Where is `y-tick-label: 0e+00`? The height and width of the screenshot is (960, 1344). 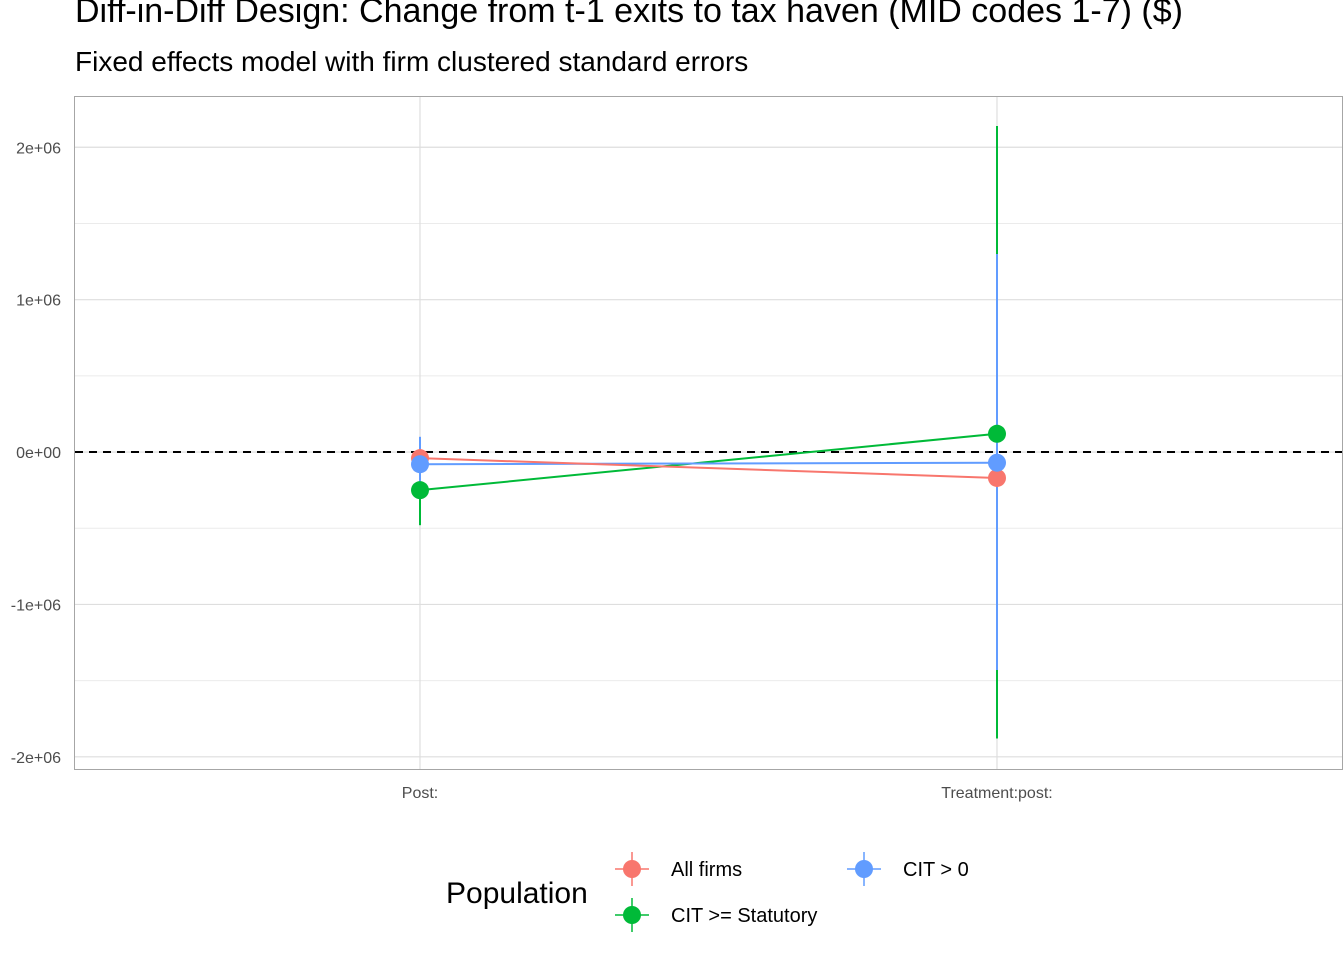
y-tick-label: 0e+00 is located at coordinates (38, 453).